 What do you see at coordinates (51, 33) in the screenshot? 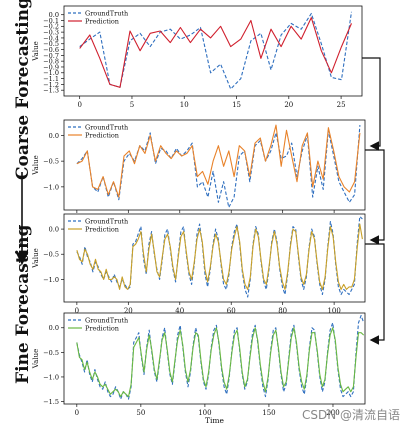
I see `y-tick-label: −0.3` at bounding box center [51, 33].